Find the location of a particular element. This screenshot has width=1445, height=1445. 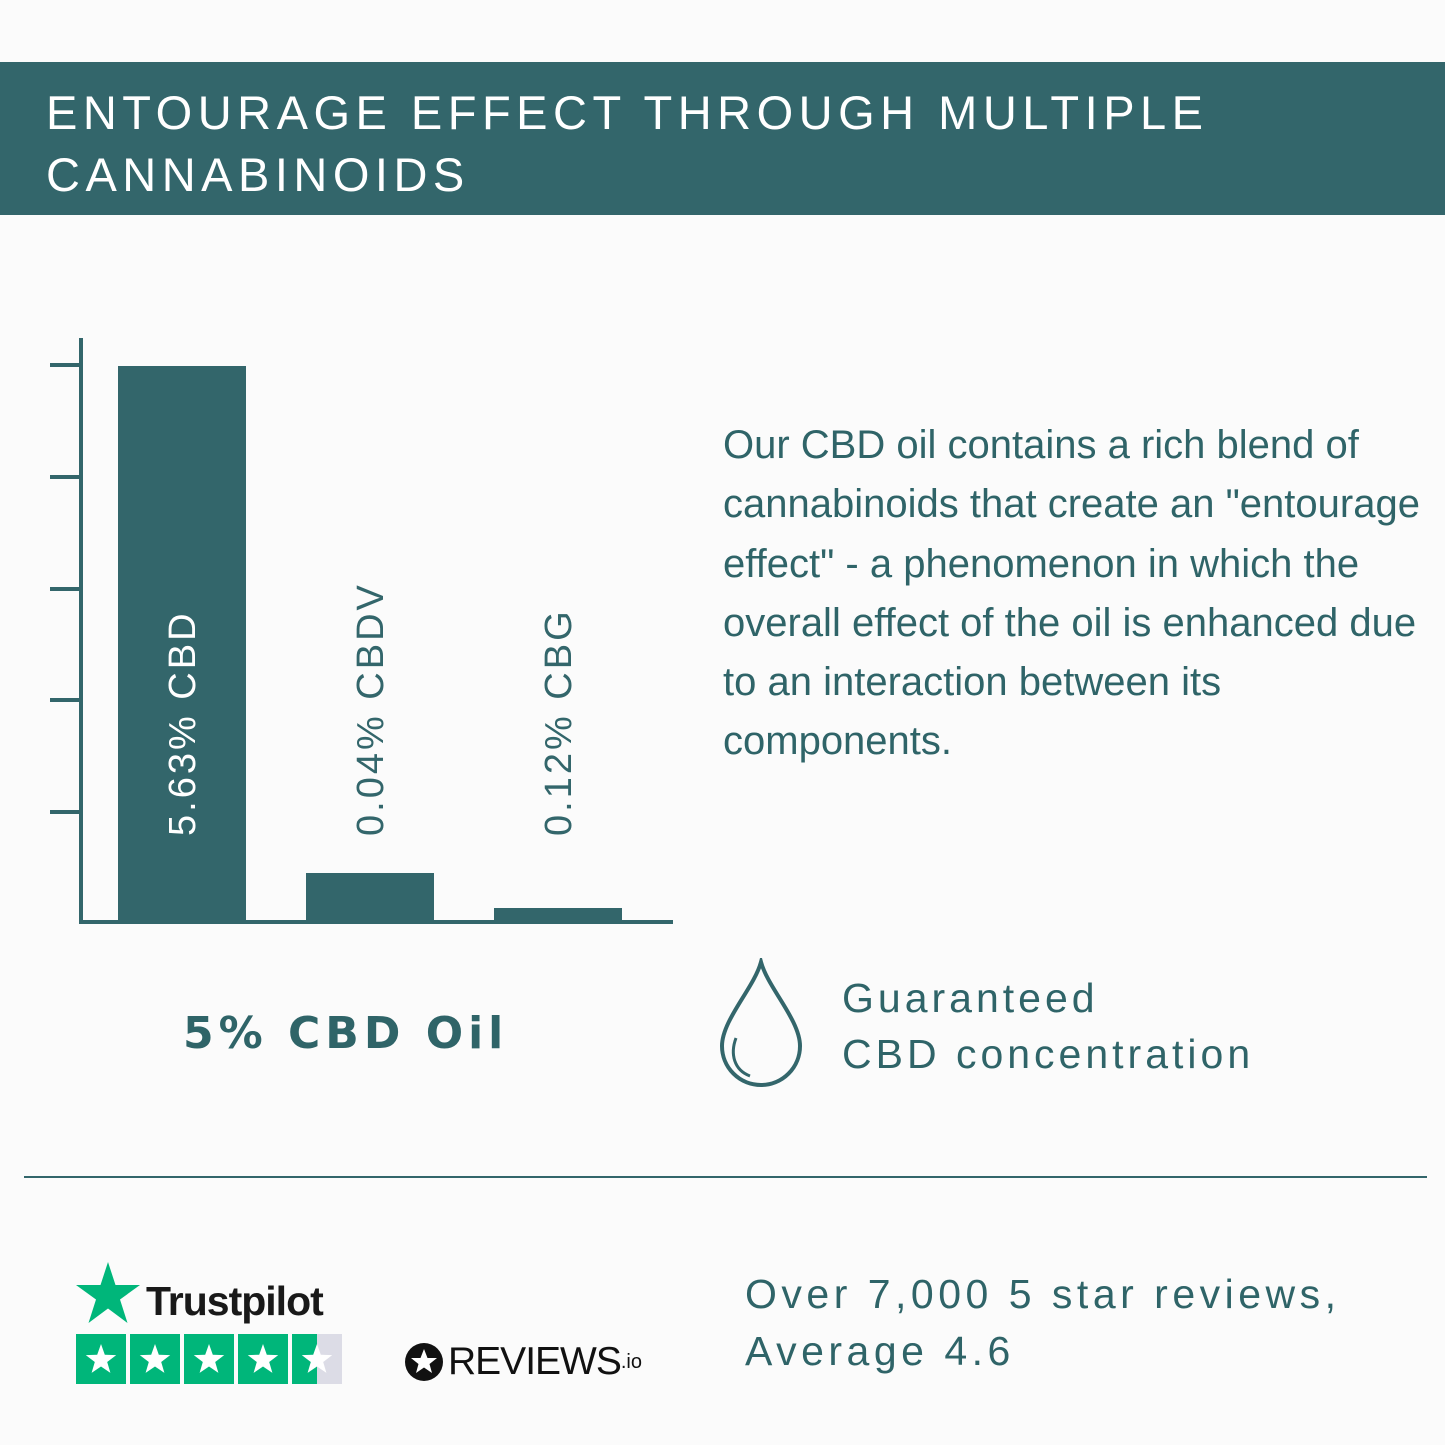

reviewsio-suffix: .io is located at coordinates (631, 1361).